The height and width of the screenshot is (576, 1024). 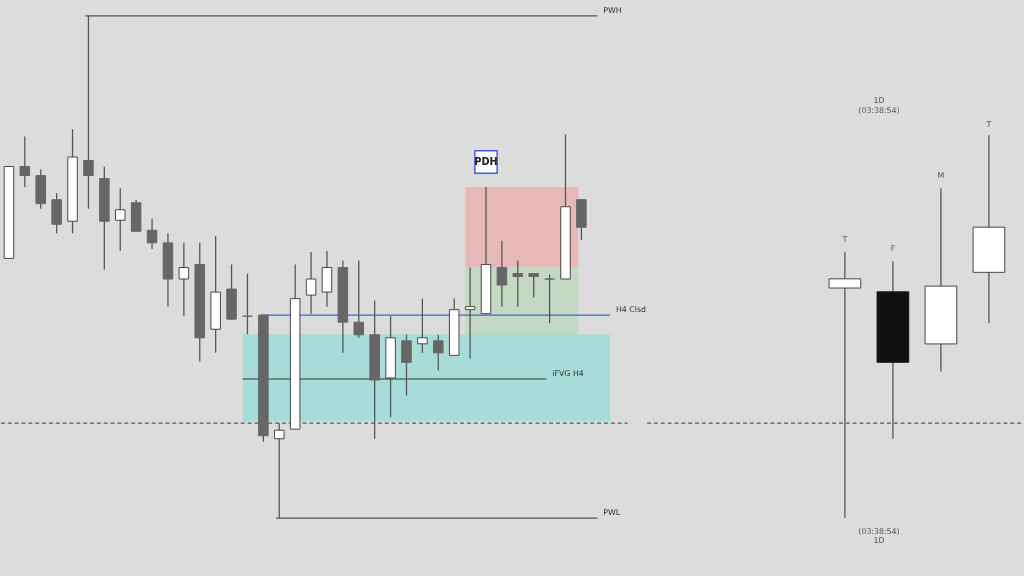 What do you see at coordinates (568, 374) in the screenshot?
I see `ref-line-label: iFVG H4` at bounding box center [568, 374].